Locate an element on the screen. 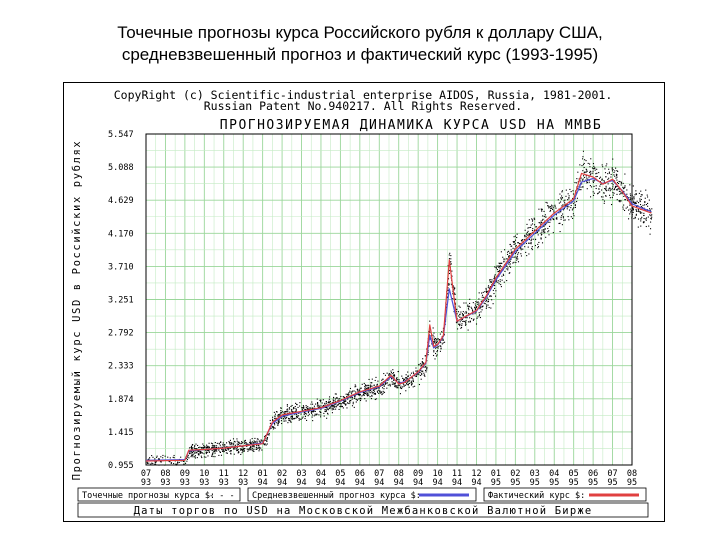  x-tick-year: 94 is located at coordinates (321, 483).